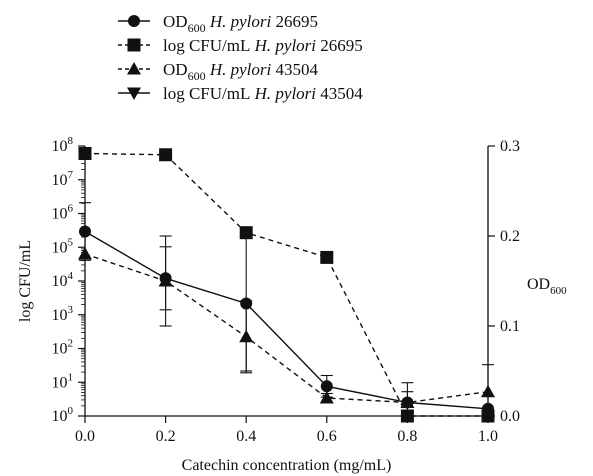 Image resolution: width=593 pixels, height=476 pixels. What do you see at coordinates (240, 23) in the screenshot?
I see `legend-label: OD600 H. pylori 26695` at bounding box center [240, 23].